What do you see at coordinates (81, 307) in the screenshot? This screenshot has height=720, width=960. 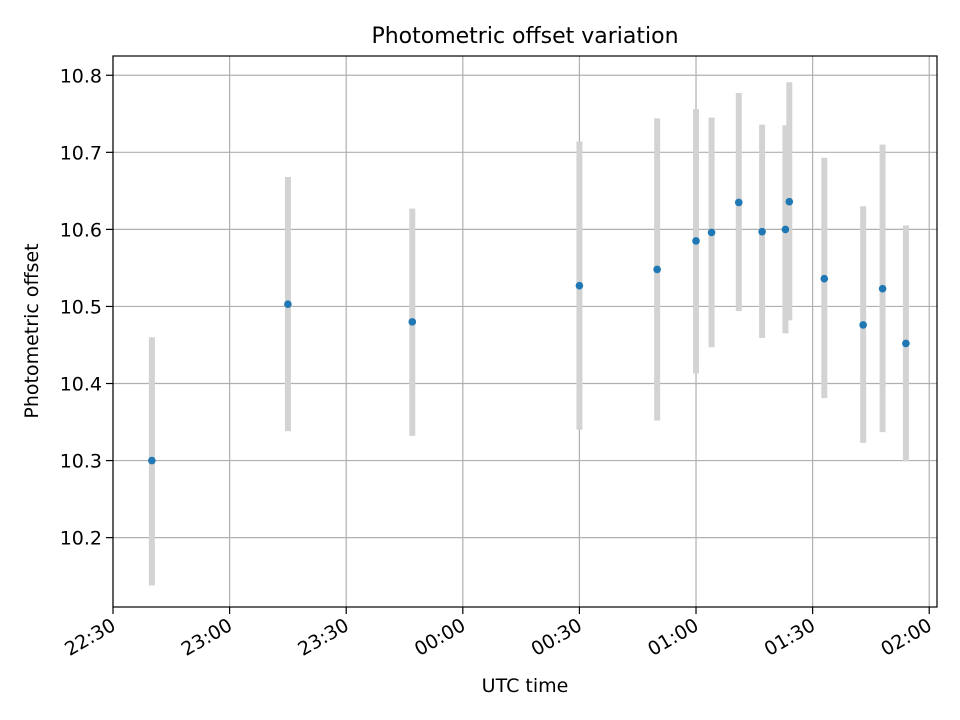 I see `y-tick-label: 10.5` at bounding box center [81, 307].